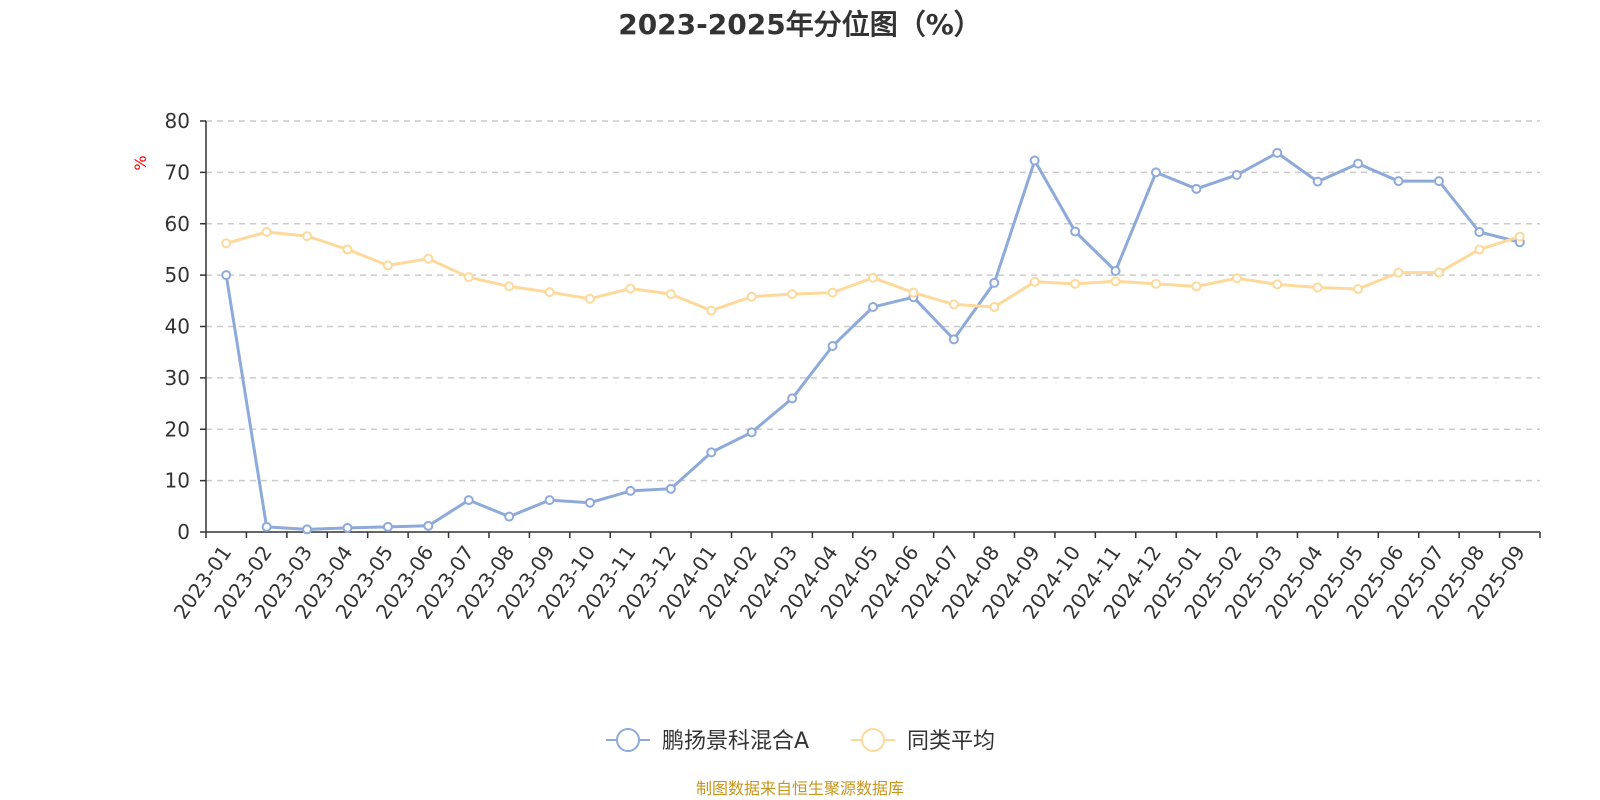 The height and width of the screenshot is (800, 1600). Describe the element at coordinates (951, 741) in the screenshot. I see `legend-label: 同类平均` at that location.